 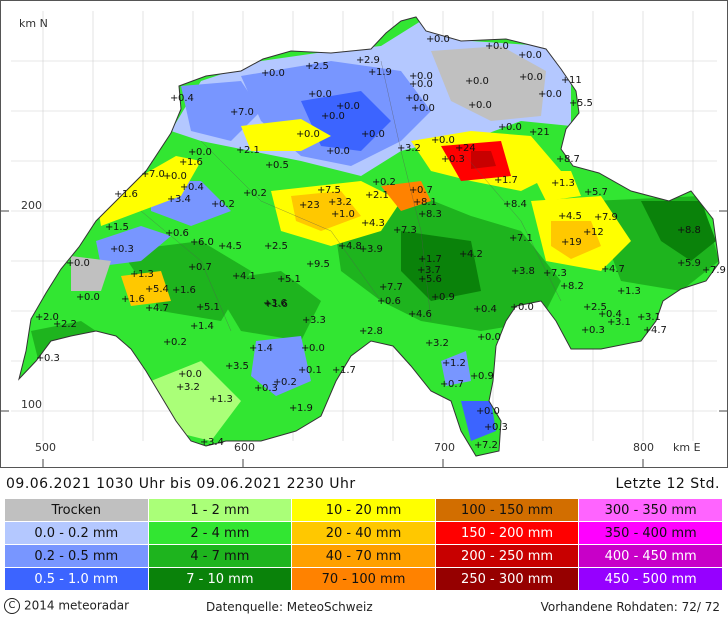 I want to click on x-tick-600: 600, so click(x=244, y=447).